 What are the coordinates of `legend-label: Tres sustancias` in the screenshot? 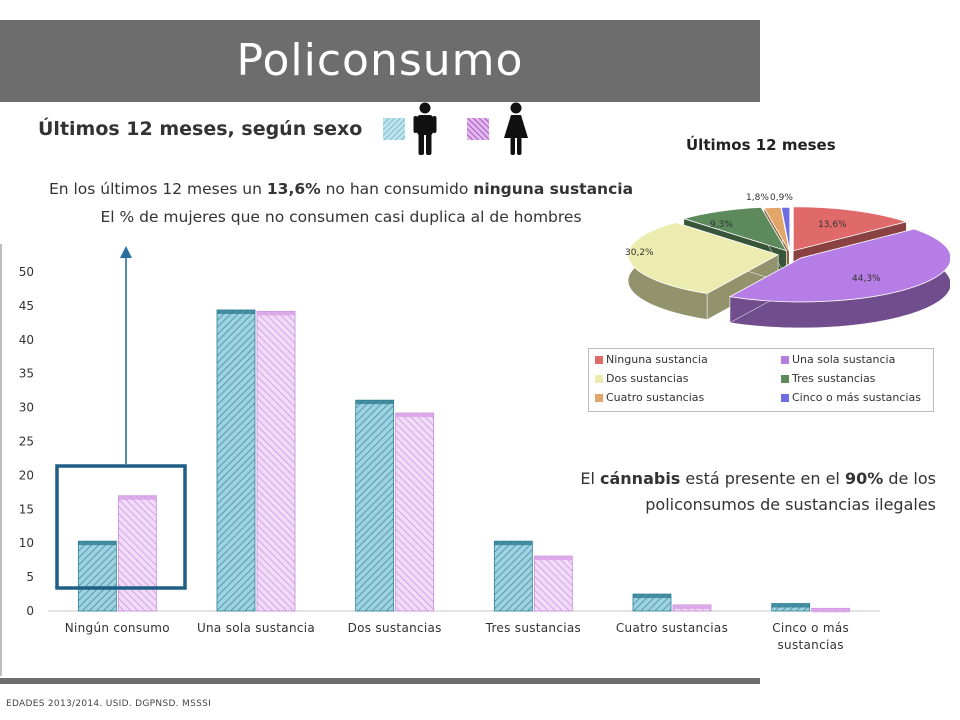 It's located at (834, 378).